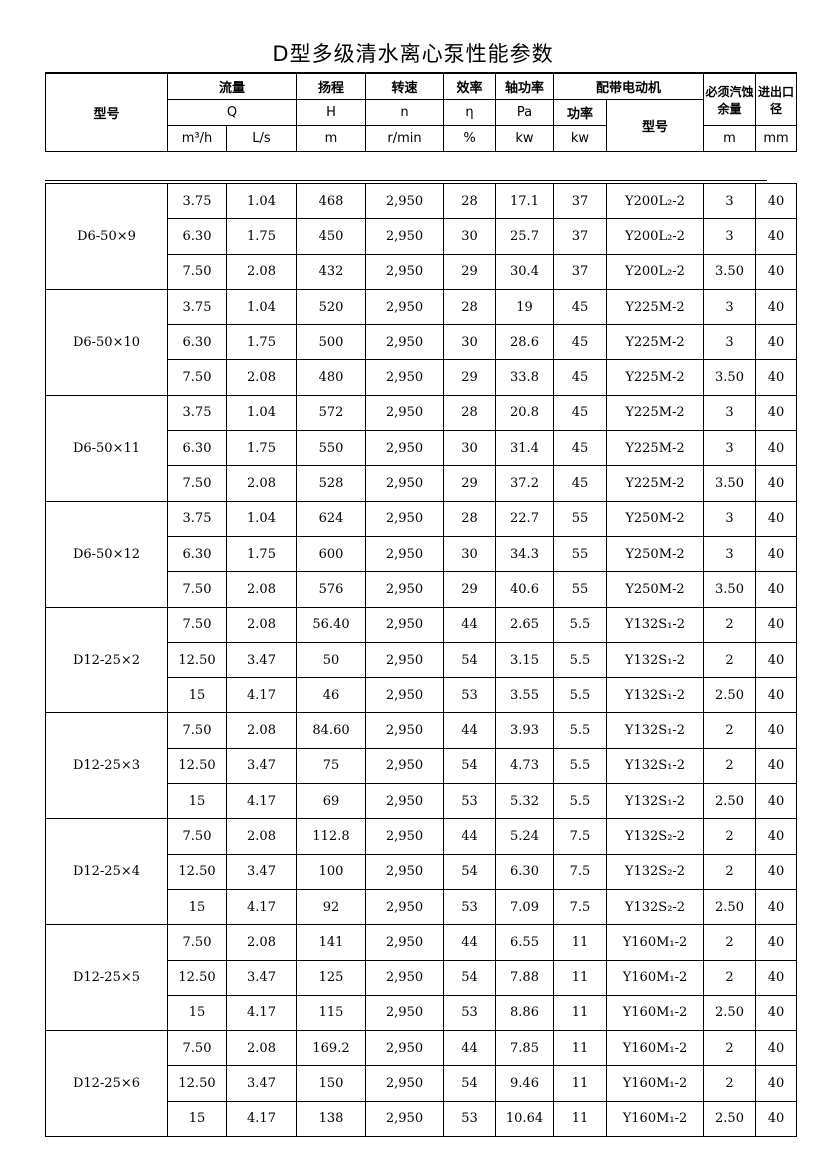  What do you see at coordinates (331, 942) in the screenshot?
I see `head-cell: 141` at bounding box center [331, 942].